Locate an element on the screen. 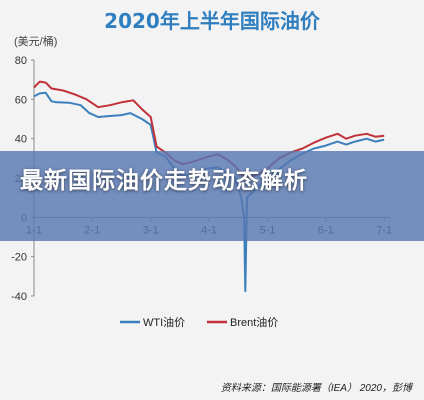 Image resolution: width=424 pixels, height=400 pixels. y-tick-label: 60 is located at coordinates (21, 100).